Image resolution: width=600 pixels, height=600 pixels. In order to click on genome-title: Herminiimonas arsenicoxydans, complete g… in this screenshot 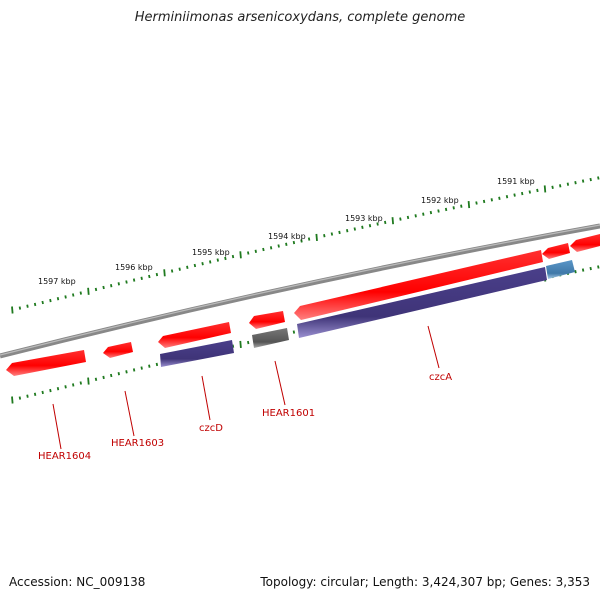, I will do `click(300, 17)`.